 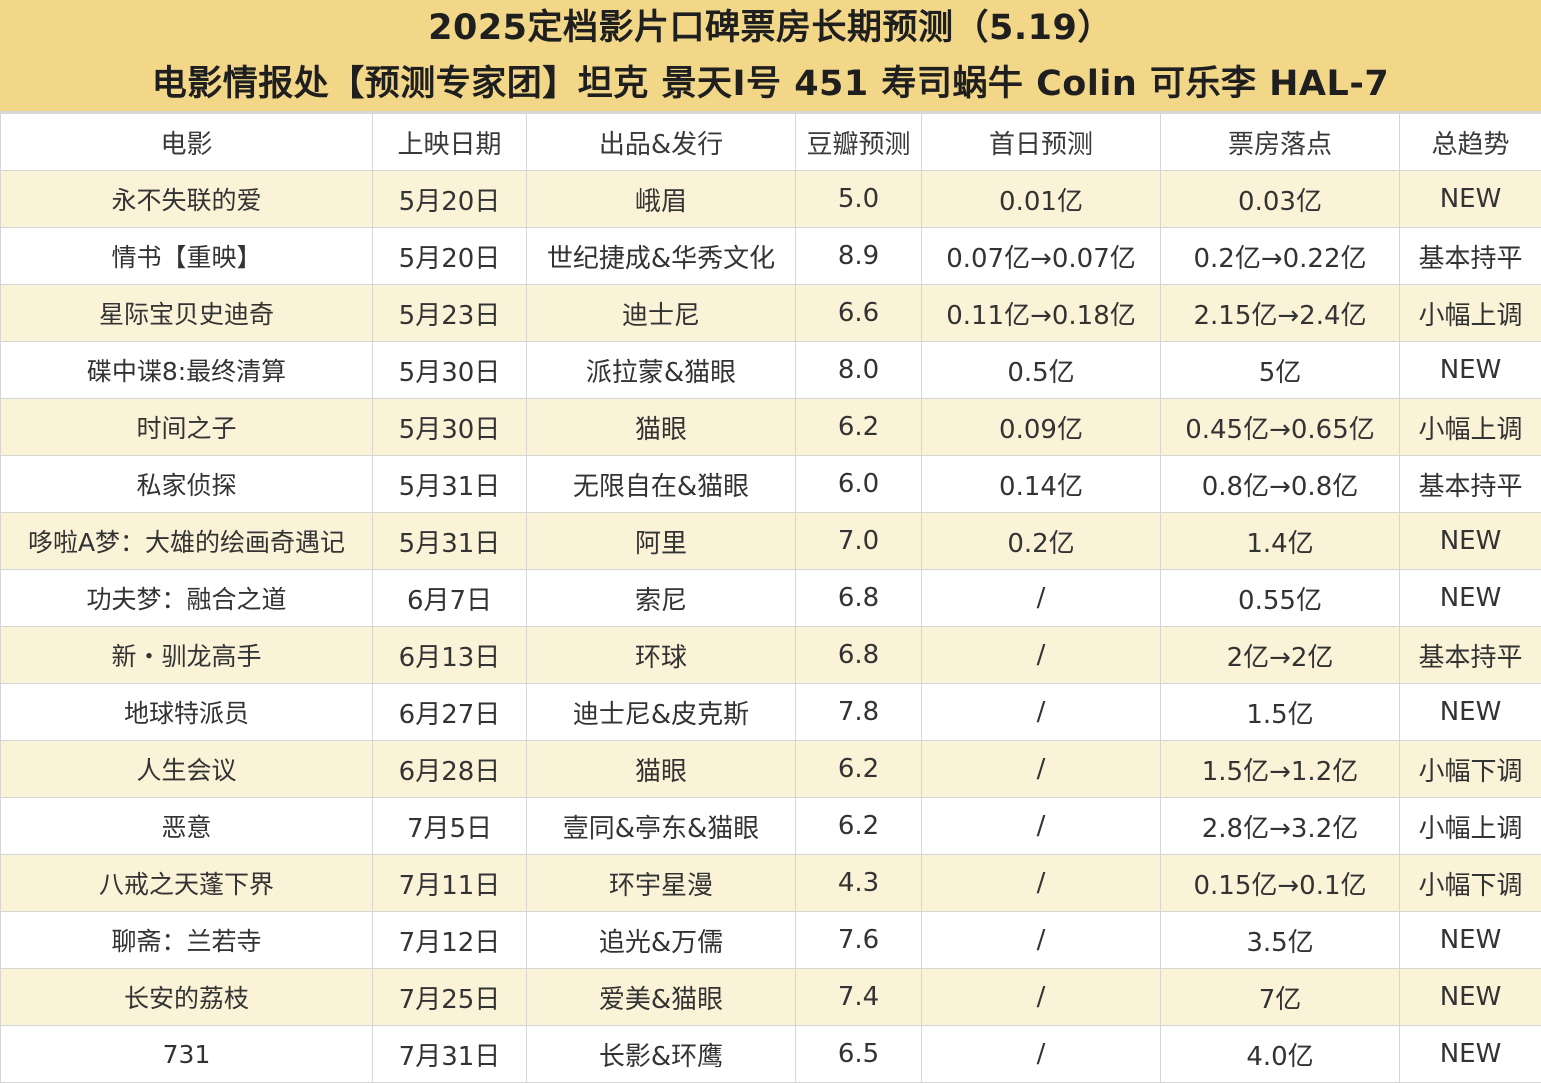 What do you see at coordinates (1280, 427) in the screenshot?
I see `cell-box-office: 0.45亿→0.65亿` at bounding box center [1280, 427].